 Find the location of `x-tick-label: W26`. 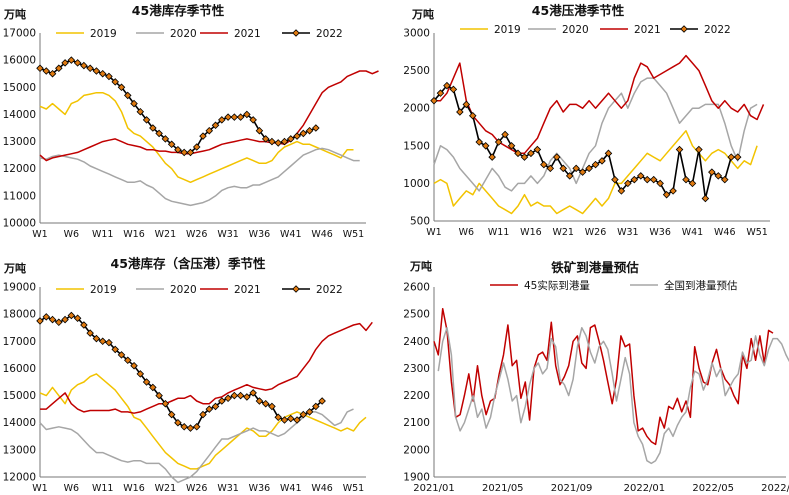

x-tick-label: W26 is located at coordinates (196, 488).